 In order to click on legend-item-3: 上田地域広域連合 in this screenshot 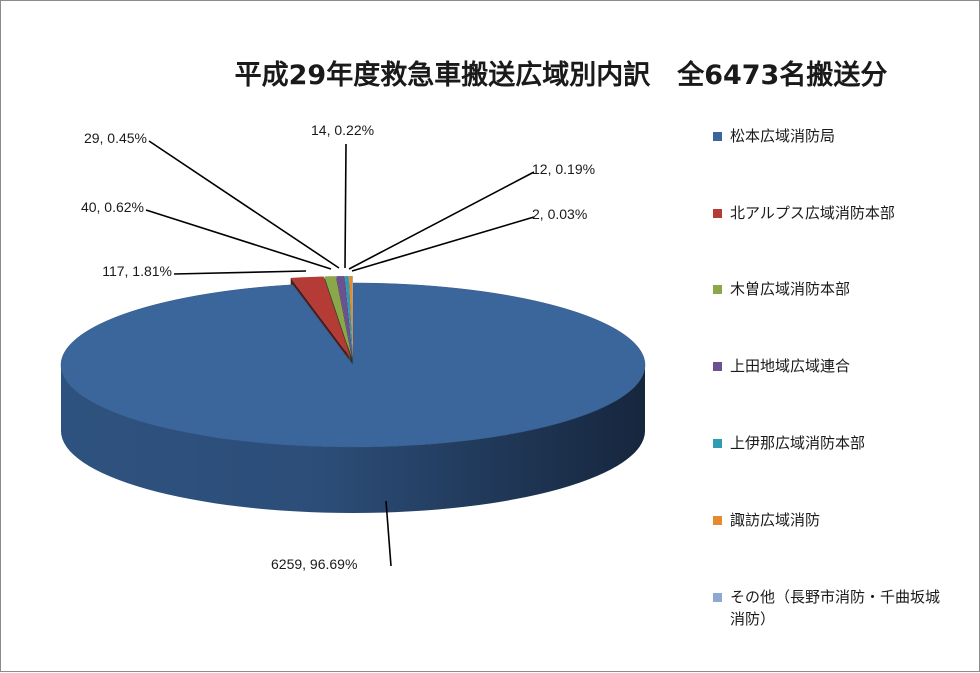, I will do `click(831, 366)`.